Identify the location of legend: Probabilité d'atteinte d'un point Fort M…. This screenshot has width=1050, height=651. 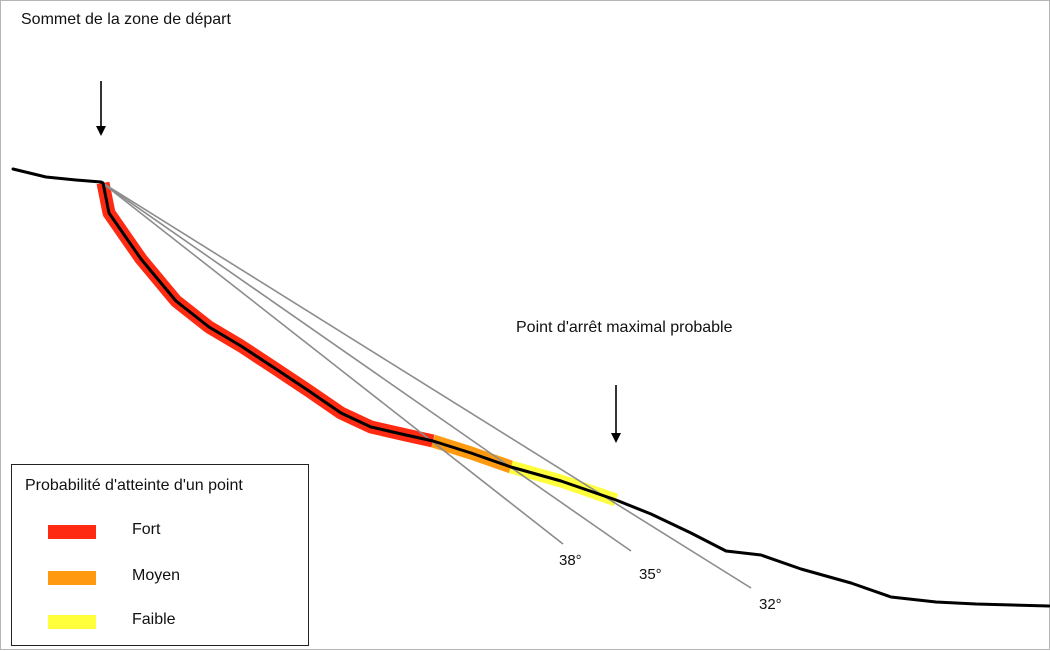
(160, 555).